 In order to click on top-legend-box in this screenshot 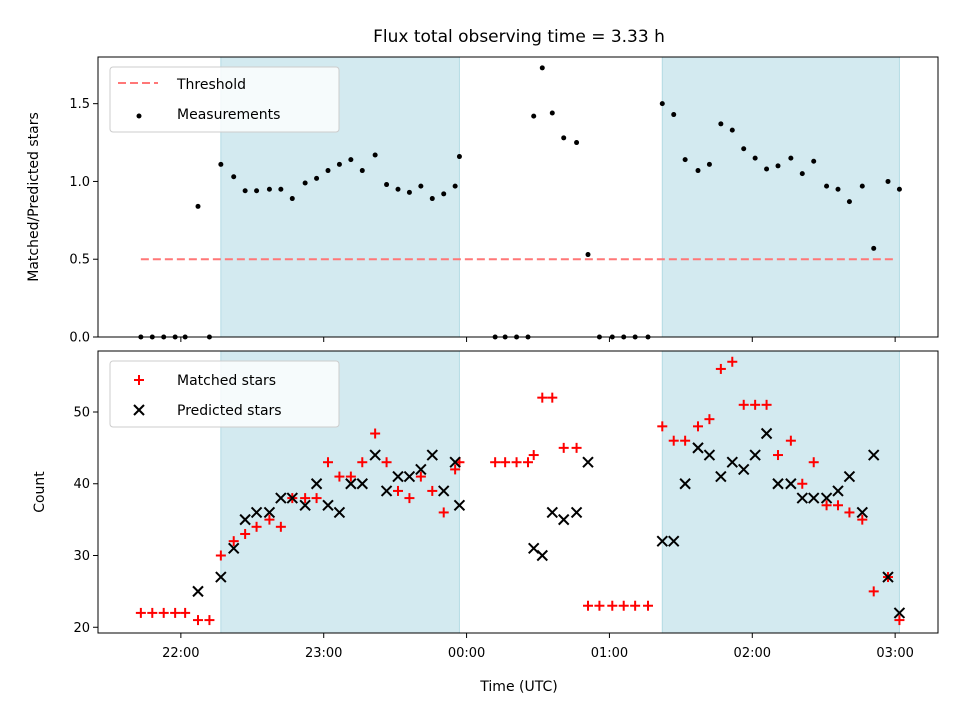, I will do `click(224, 99)`.